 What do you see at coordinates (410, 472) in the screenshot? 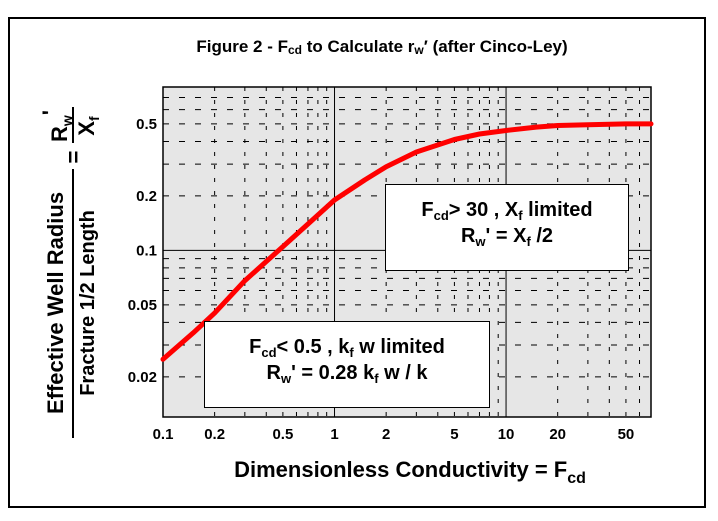
I see `x-axis-label: Dimensionless Conductivity = Fcd` at bounding box center [410, 472].